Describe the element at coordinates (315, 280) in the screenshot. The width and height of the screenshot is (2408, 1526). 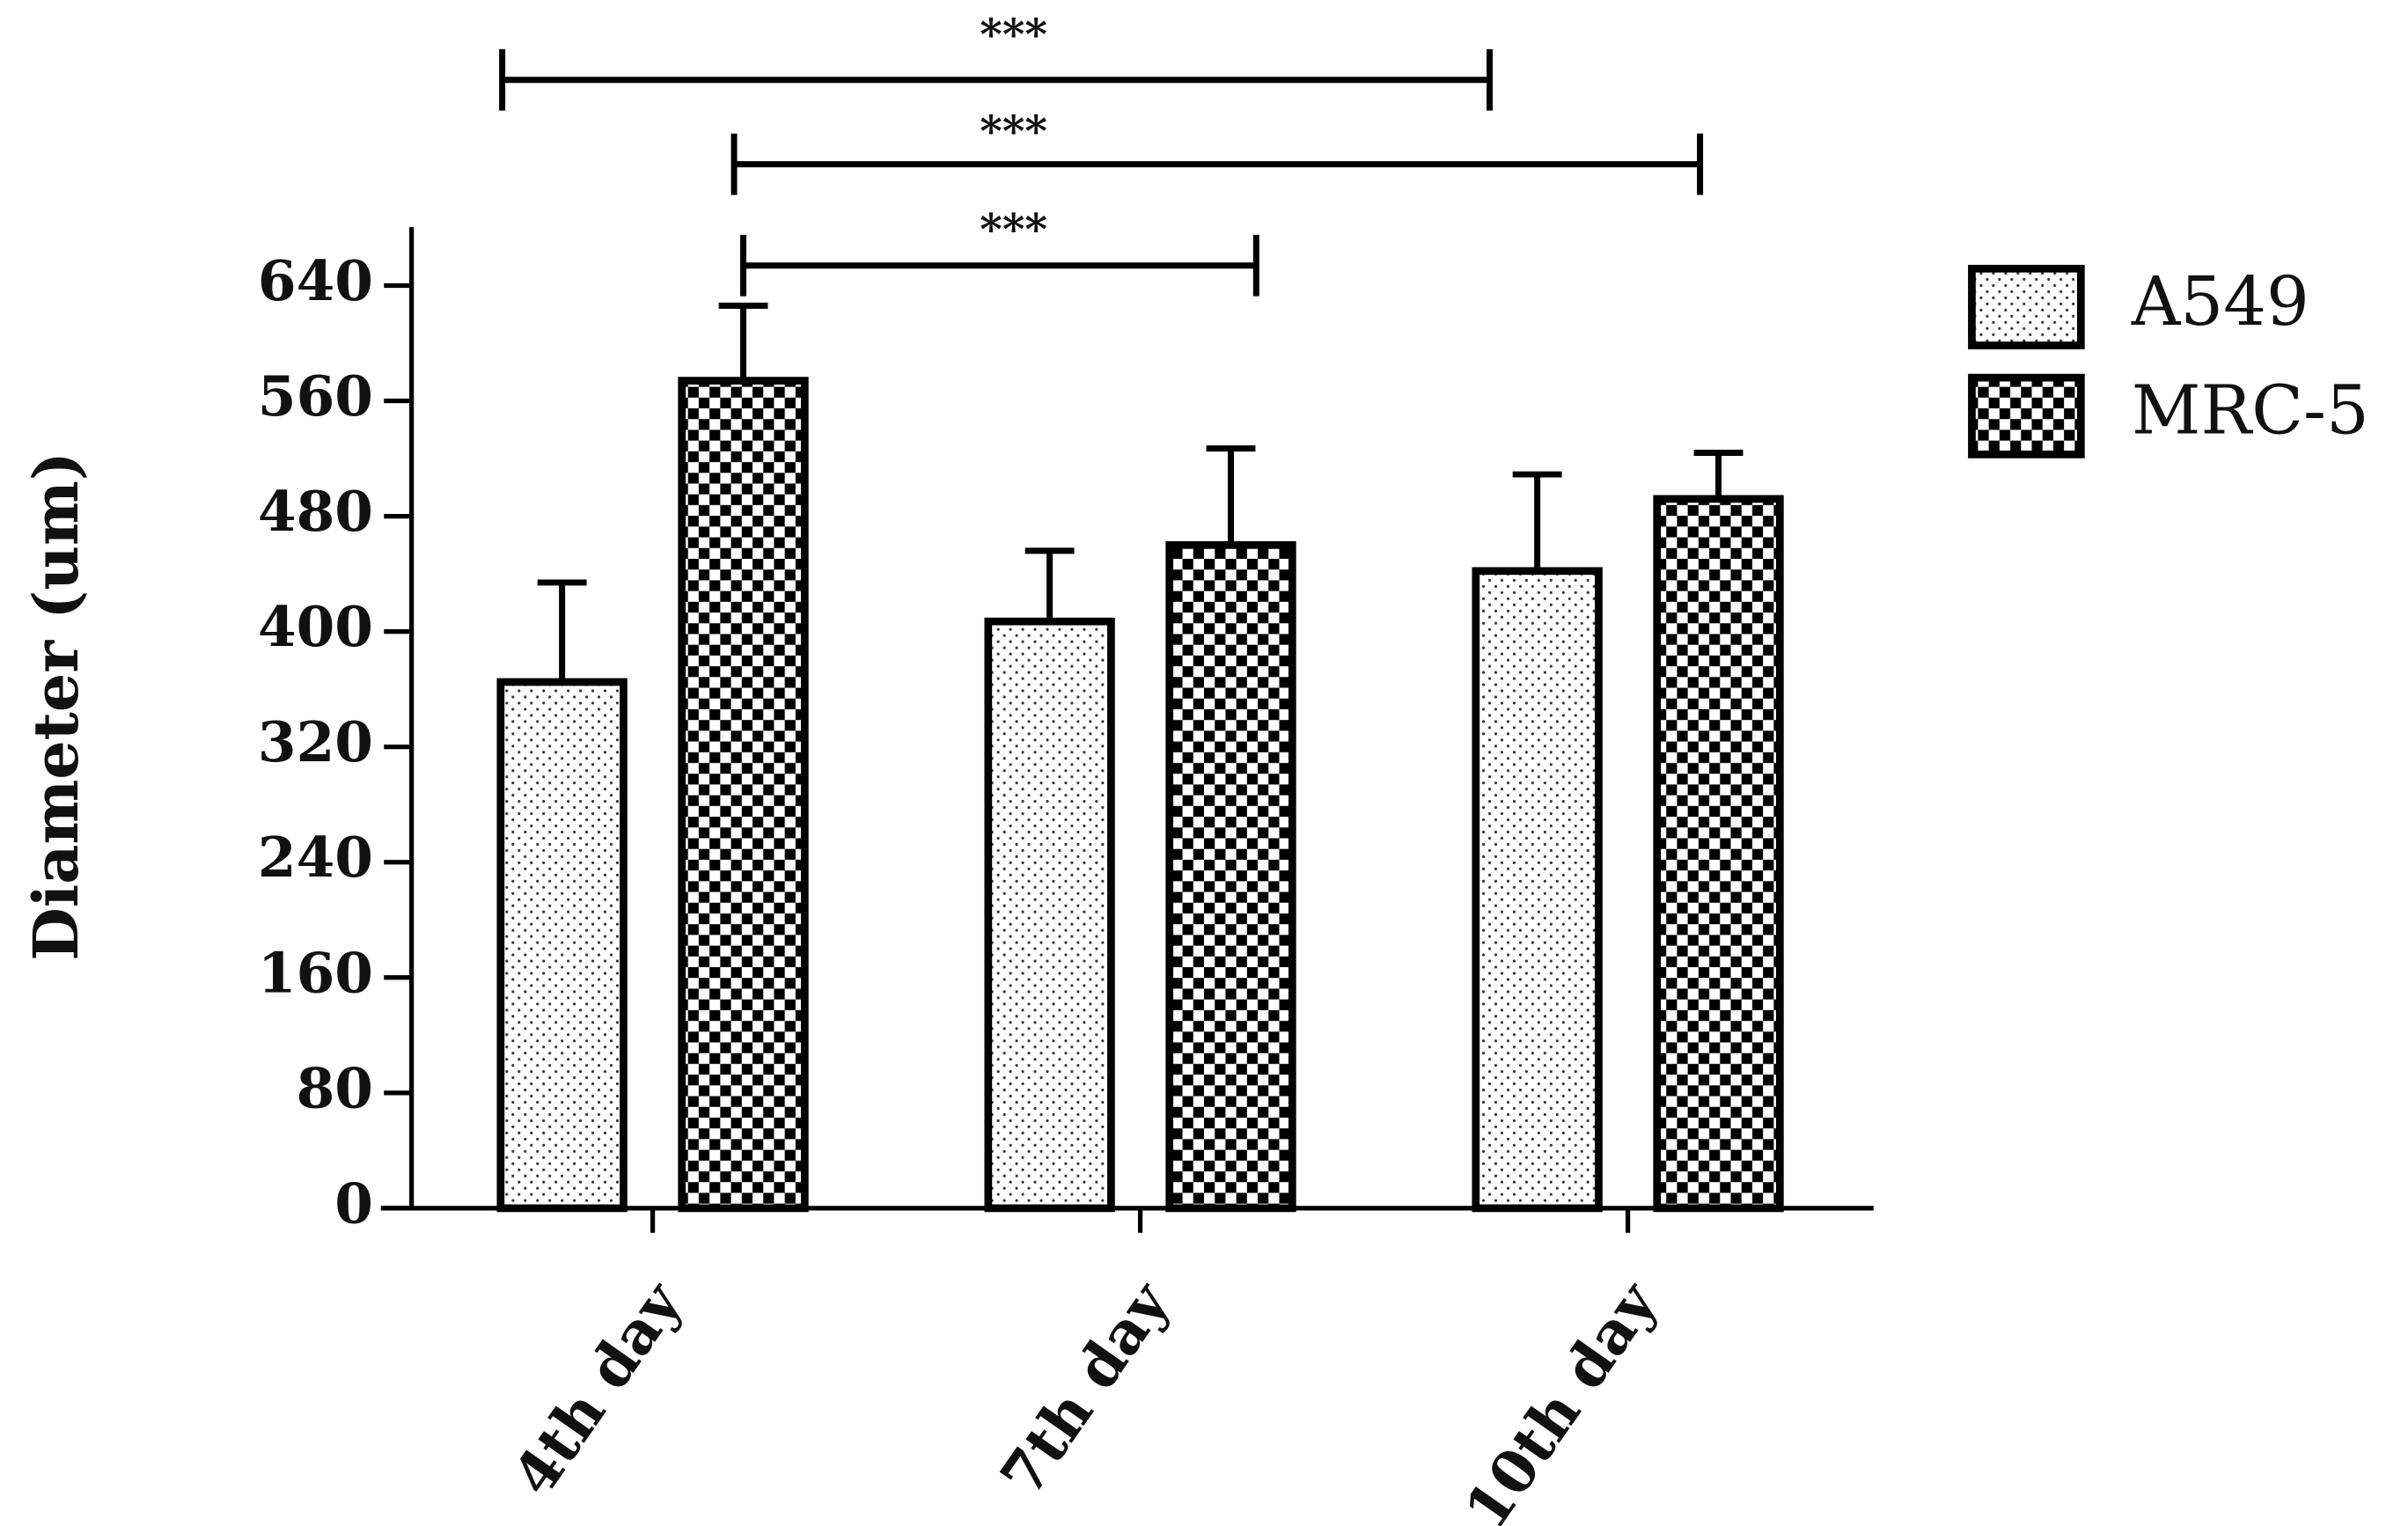
I see `y-tick-label: 640` at that location.